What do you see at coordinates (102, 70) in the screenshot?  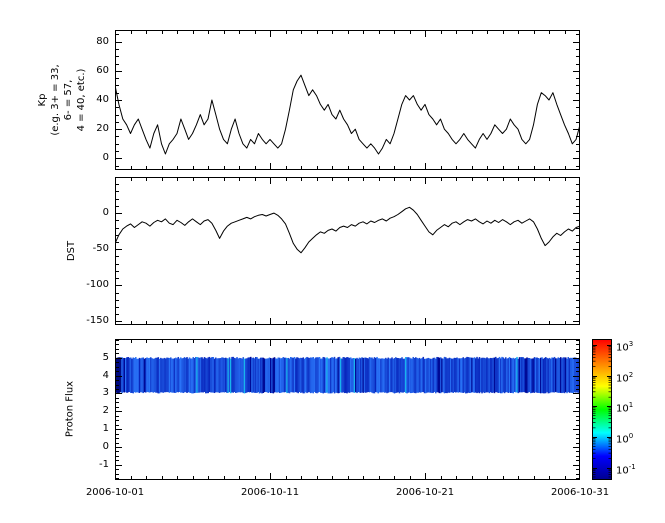 I see `y-tick-label: 60` at bounding box center [102, 70].